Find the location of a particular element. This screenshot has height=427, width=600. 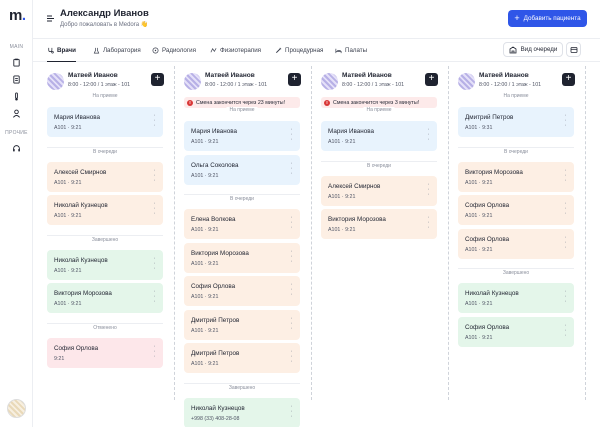

tab-procedures: Процедурная is located at coordinates (299, 50).